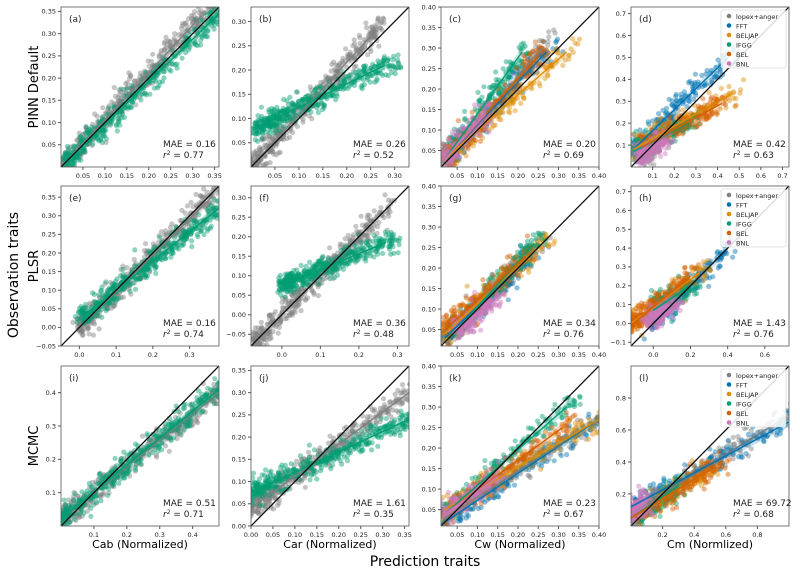 The height and width of the screenshot is (575, 800). What do you see at coordinates (621, 102) in the screenshot?
I see `y-tick-label: 0.3` at bounding box center [621, 102].